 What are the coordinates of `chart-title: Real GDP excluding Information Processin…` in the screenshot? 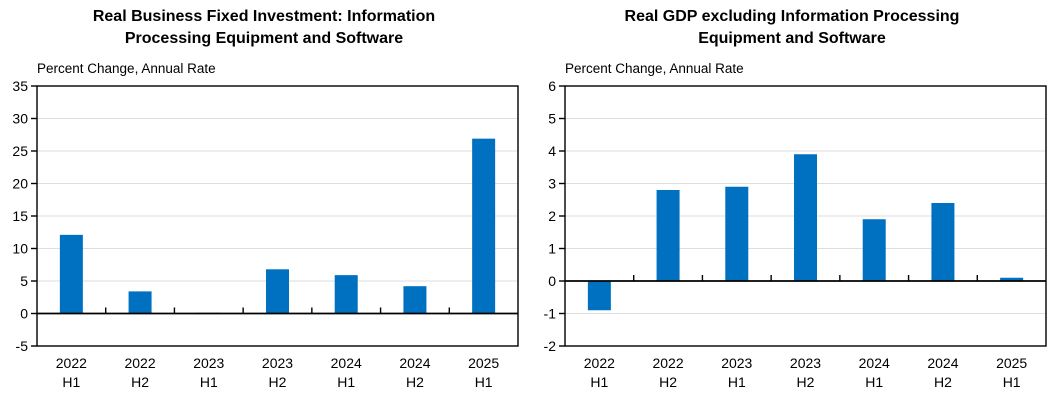 It's located at (792, 27).